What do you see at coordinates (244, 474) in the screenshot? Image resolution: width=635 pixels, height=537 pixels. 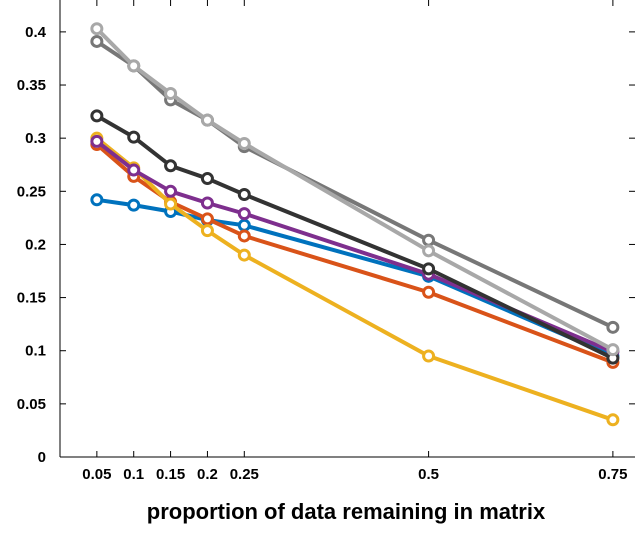 I see `x-tick-label: 0.25` at bounding box center [244, 474].